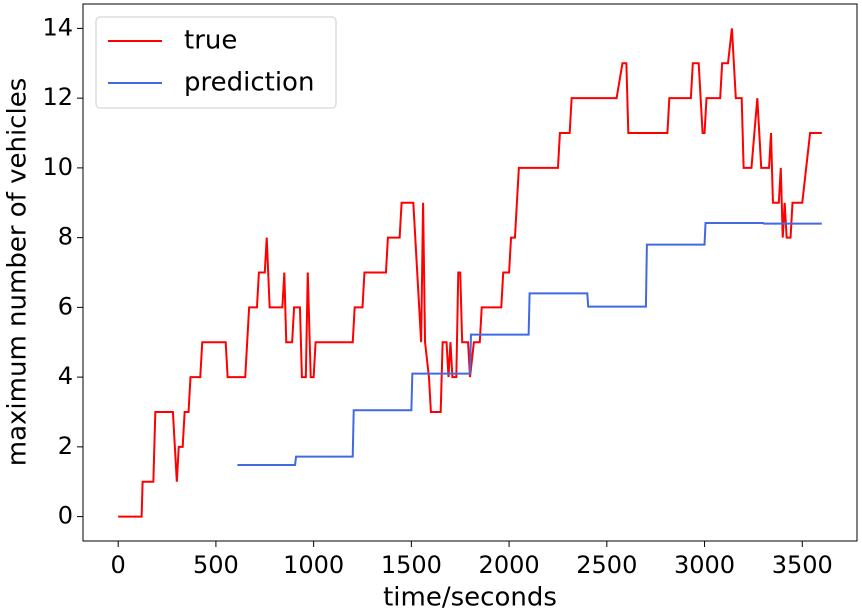 The image size is (862, 612). I want to click on y-tick-label: 4, so click(65, 376).